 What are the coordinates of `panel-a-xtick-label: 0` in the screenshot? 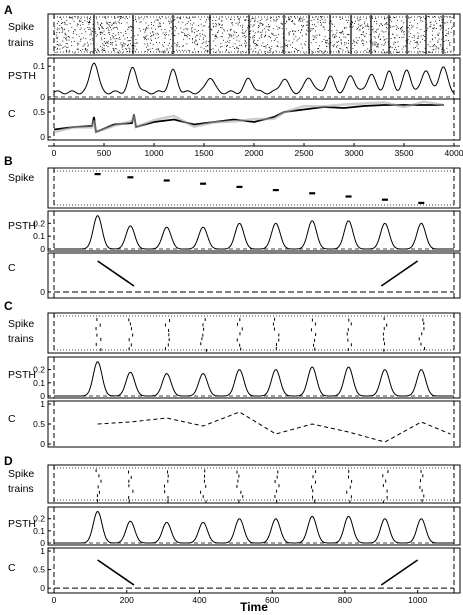 It's located at (54, 153).